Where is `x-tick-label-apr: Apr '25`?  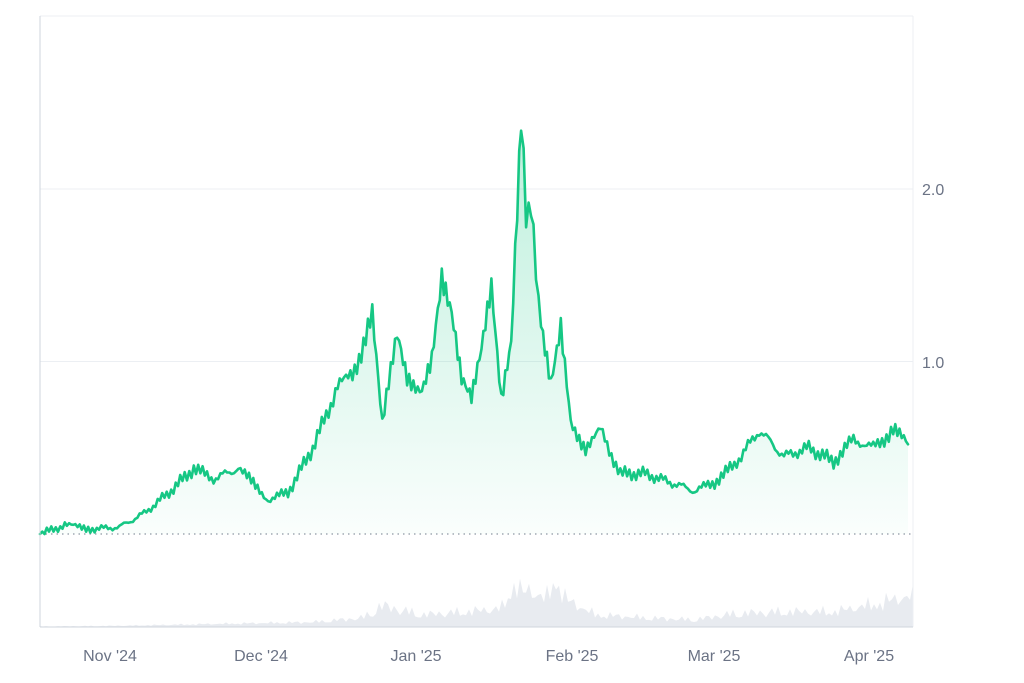 x-tick-label-apr: Apr '25 is located at coordinates (869, 656).